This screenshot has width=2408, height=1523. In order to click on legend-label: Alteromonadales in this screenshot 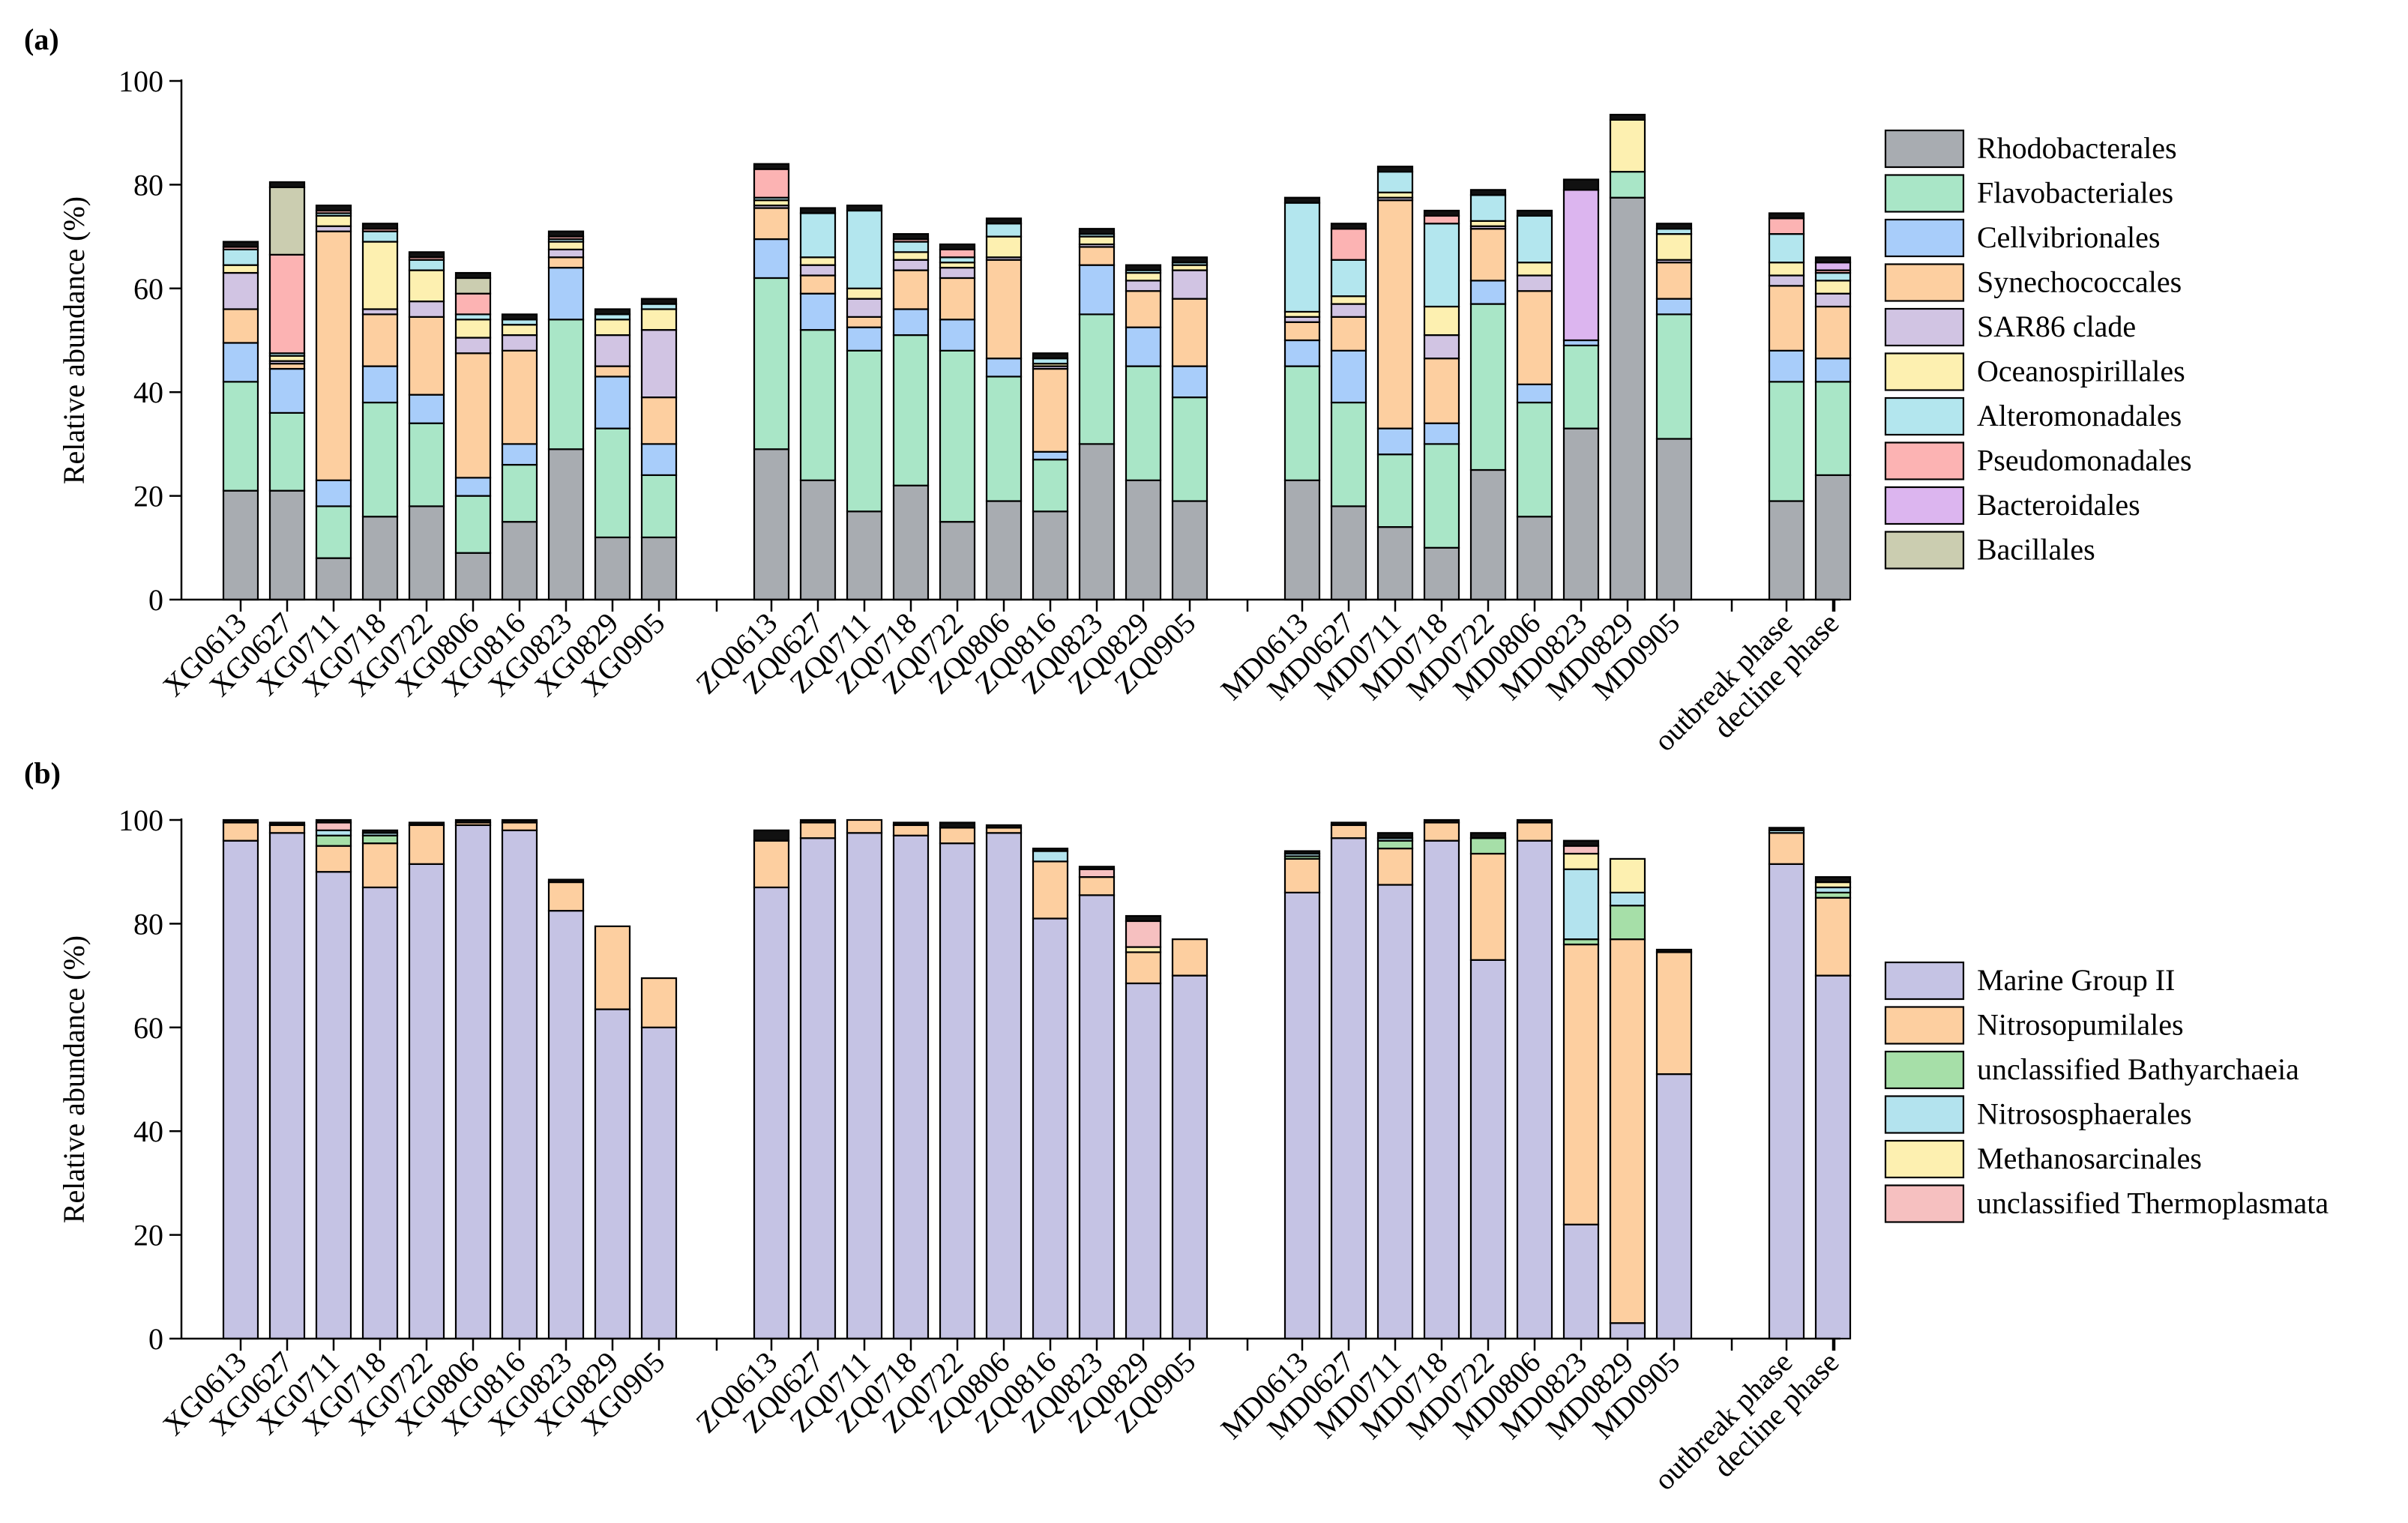, I will do `click(2079, 416)`.